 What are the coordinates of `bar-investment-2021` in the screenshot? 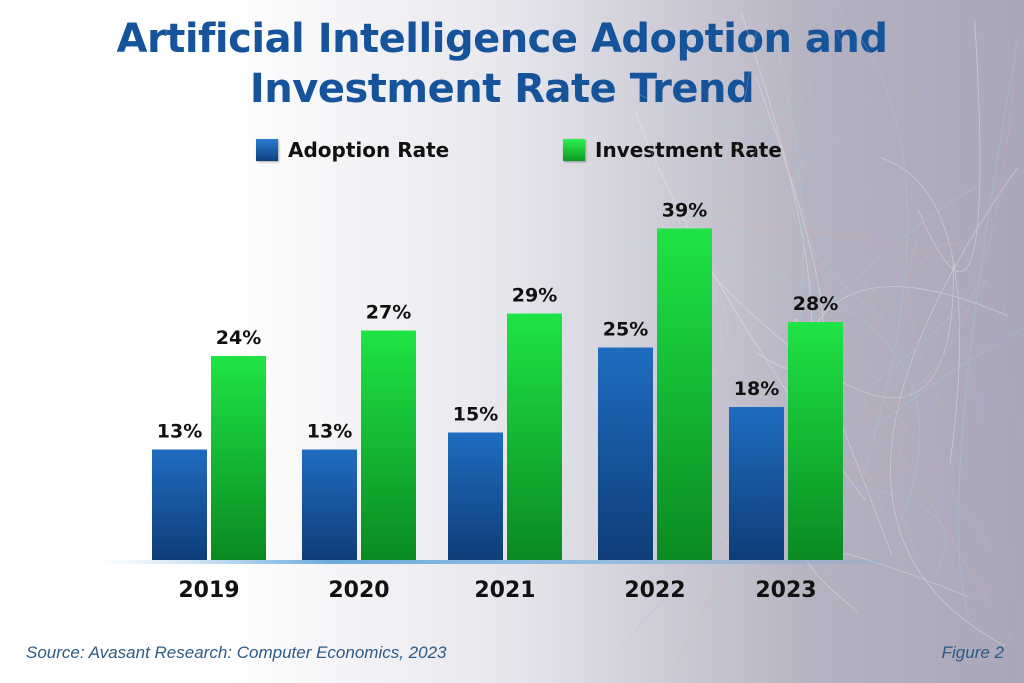 It's located at (534, 436).